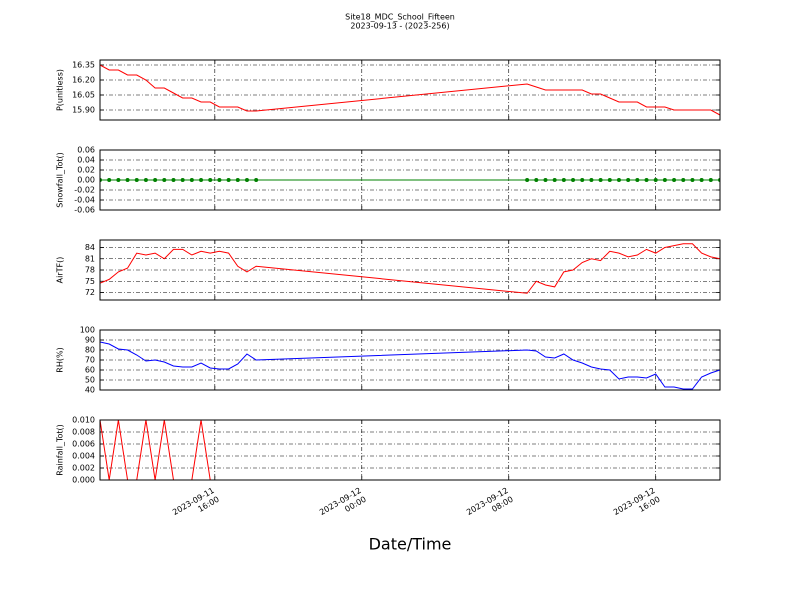 This screenshot has height=600, width=800. Describe the element at coordinates (90, 247) in the screenshot. I see `y-tick-label: 84` at that location.